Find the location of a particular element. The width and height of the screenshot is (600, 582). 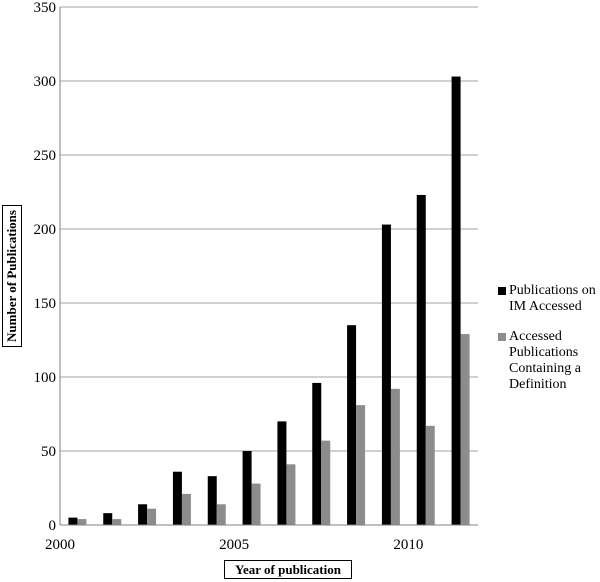

x-tick-labels: 2000 2005 2010 is located at coordinates (234, 545).